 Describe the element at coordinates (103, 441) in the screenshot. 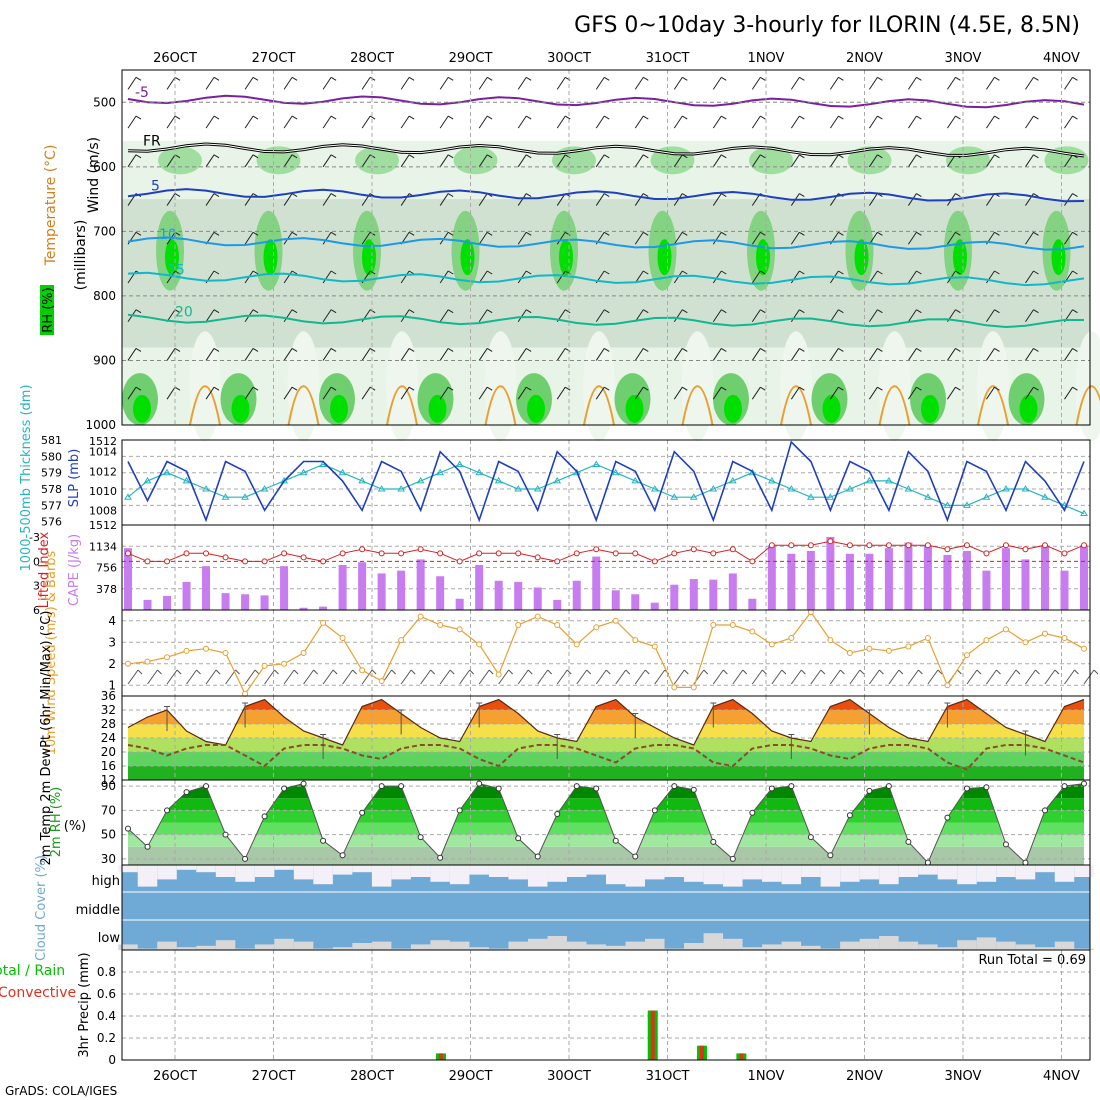

I see `slp-tick: 1512` at that location.